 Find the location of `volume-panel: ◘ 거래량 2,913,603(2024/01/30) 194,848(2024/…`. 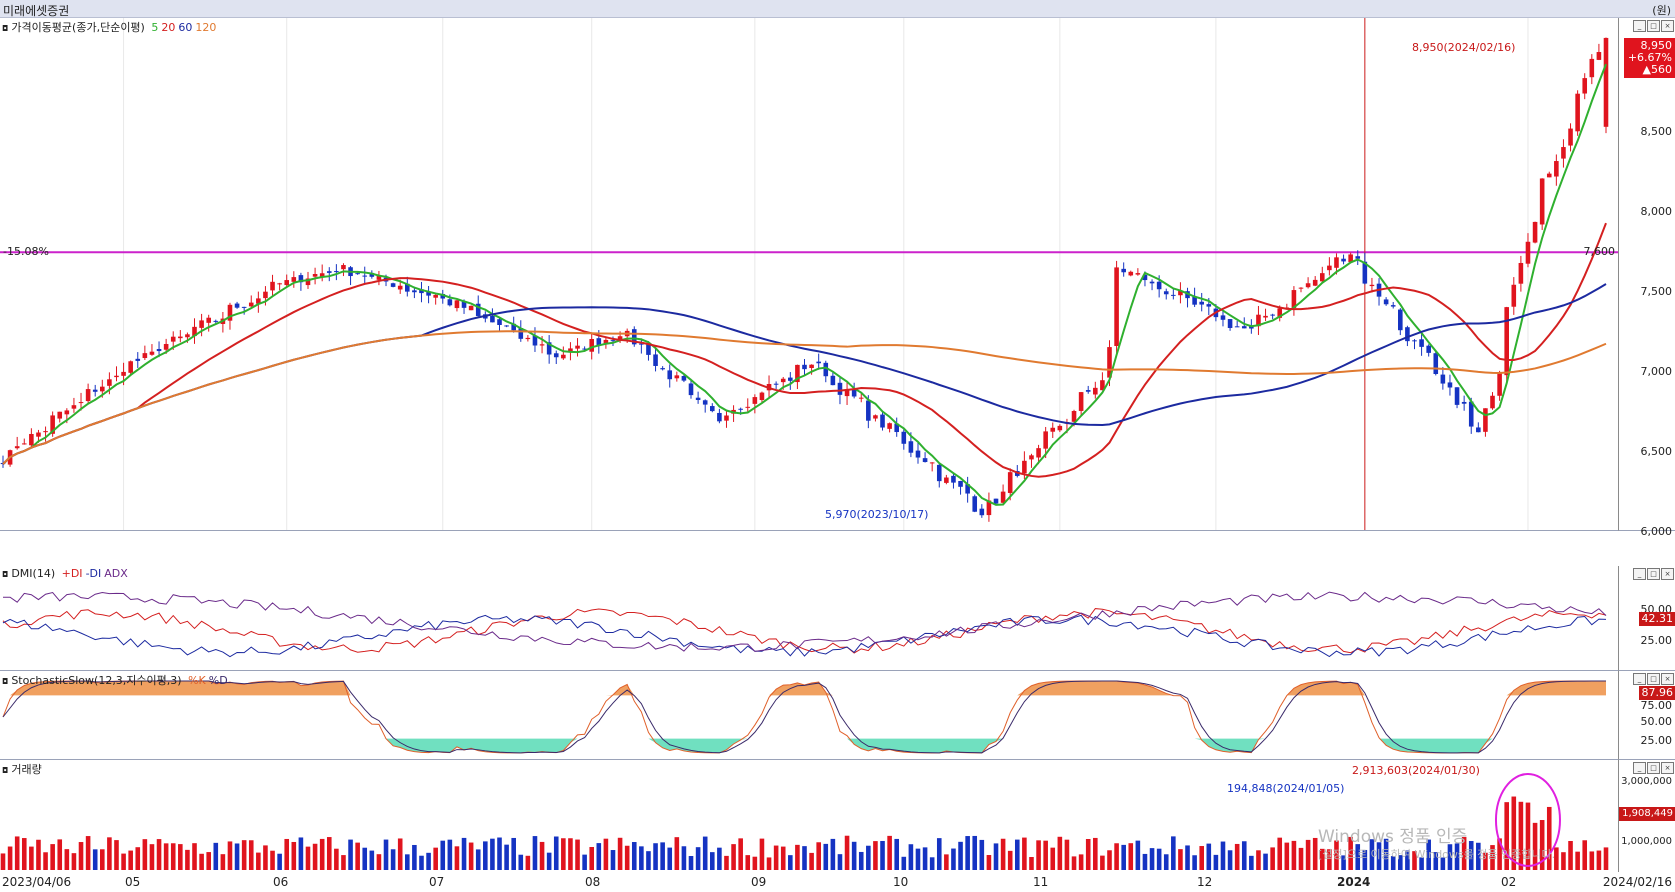

volume-panel: ◘ 거래량 2,913,603(2024/01/30) 194,848(2024/… is located at coordinates (809, 816).